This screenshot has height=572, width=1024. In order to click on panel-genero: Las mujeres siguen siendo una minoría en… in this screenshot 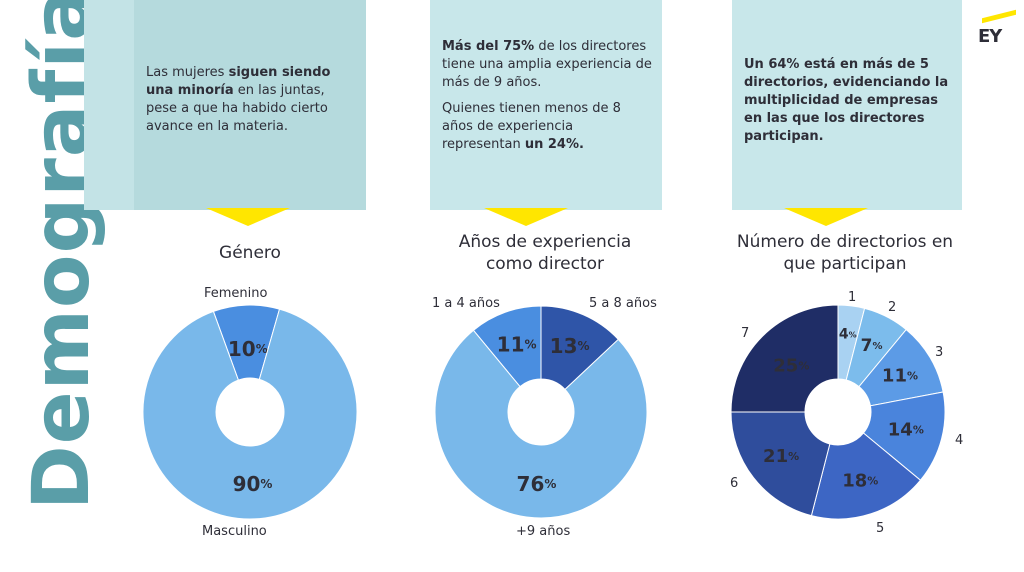, I will do `click(225, 105)`.